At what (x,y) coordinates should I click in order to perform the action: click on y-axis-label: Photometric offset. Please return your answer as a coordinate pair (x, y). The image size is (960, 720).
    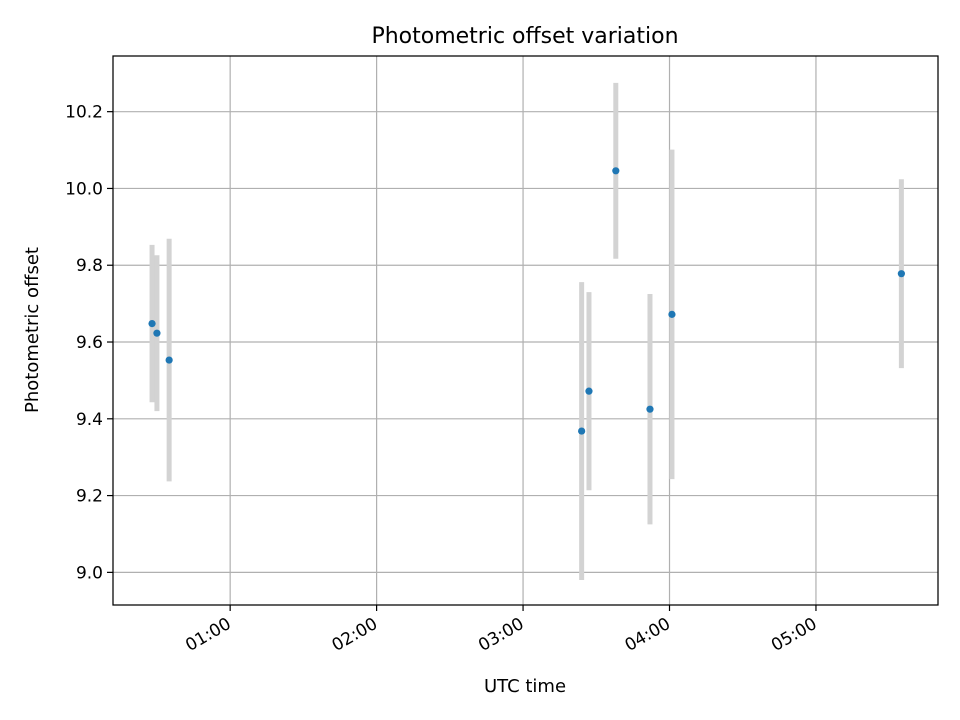
    Looking at the image, I should click on (32, 330).